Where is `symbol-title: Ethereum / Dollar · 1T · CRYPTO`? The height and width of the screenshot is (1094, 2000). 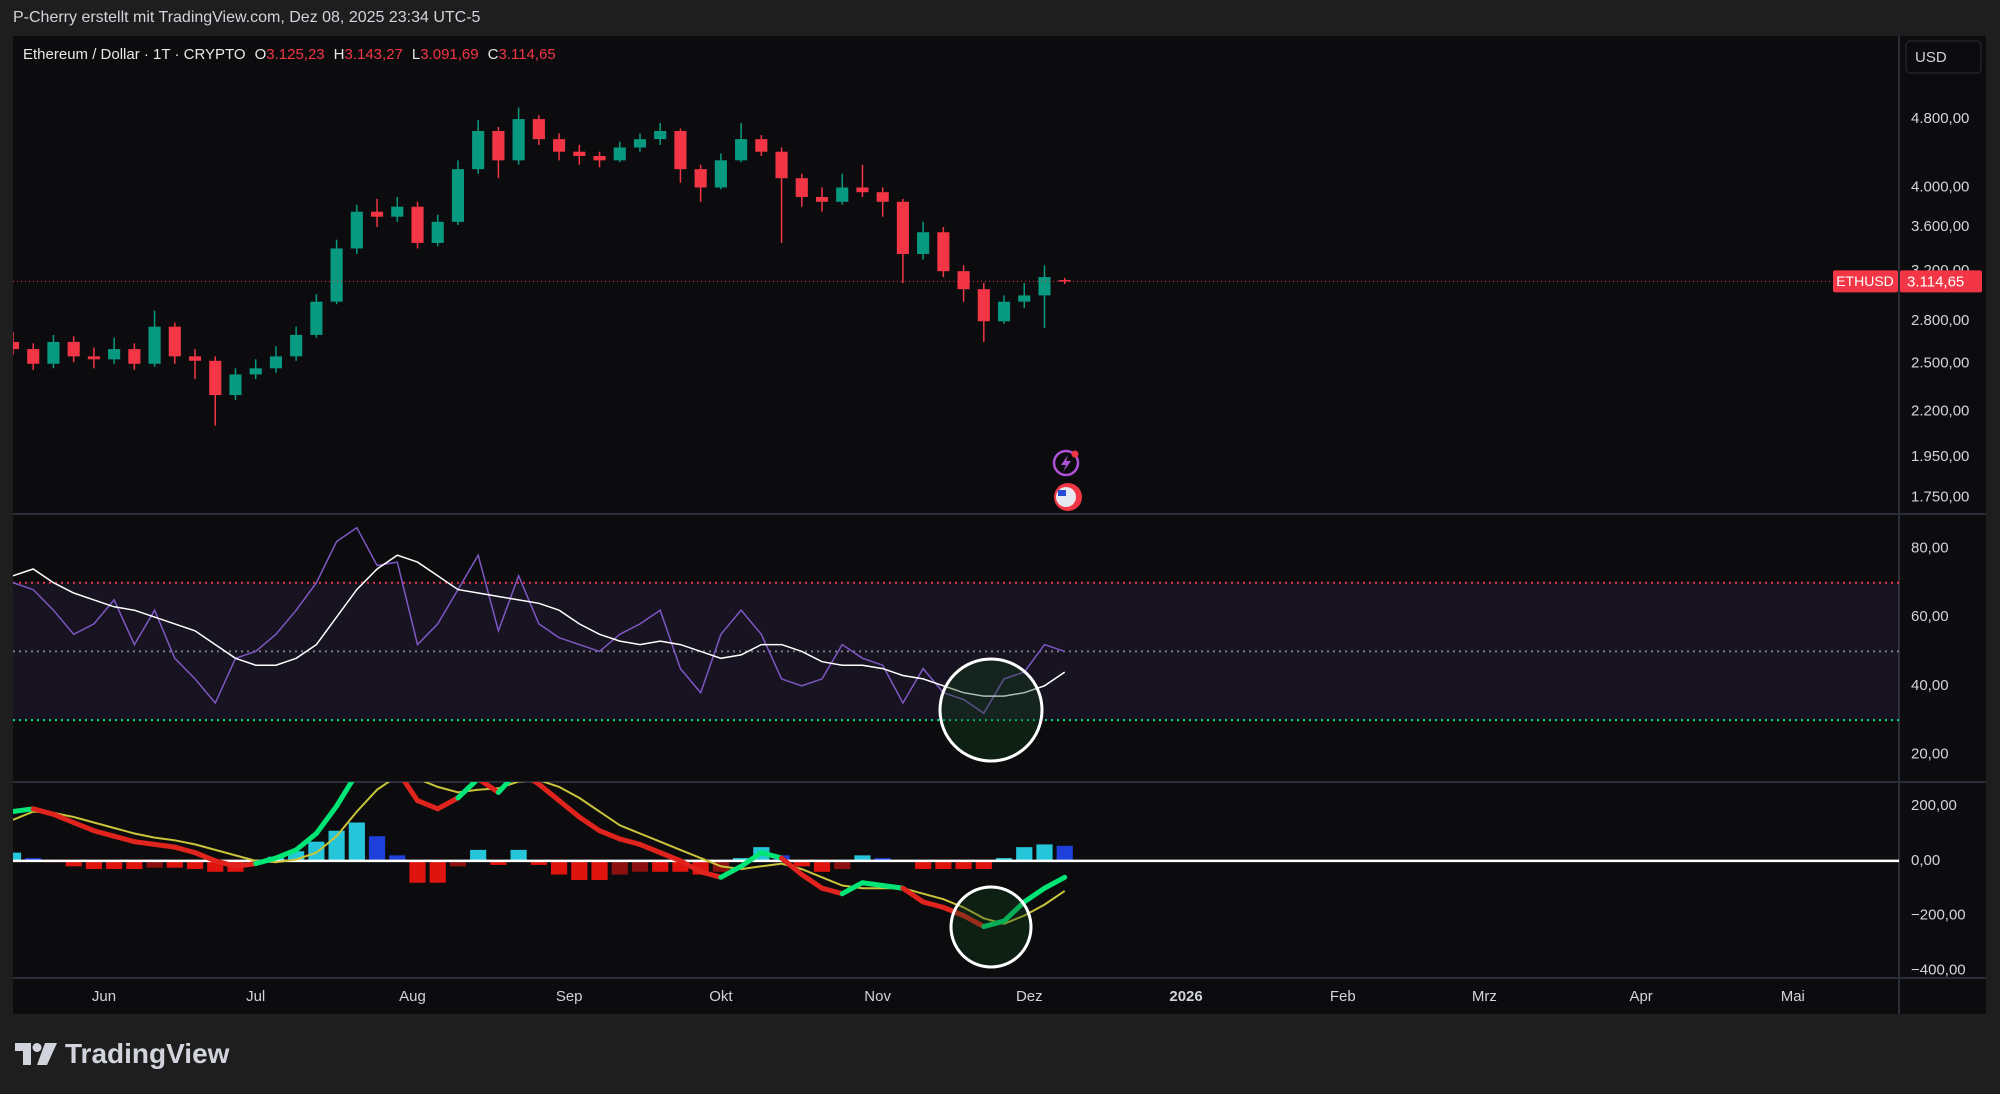 symbol-title: Ethereum / Dollar · 1T · CRYPTO is located at coordinates (134, 54).